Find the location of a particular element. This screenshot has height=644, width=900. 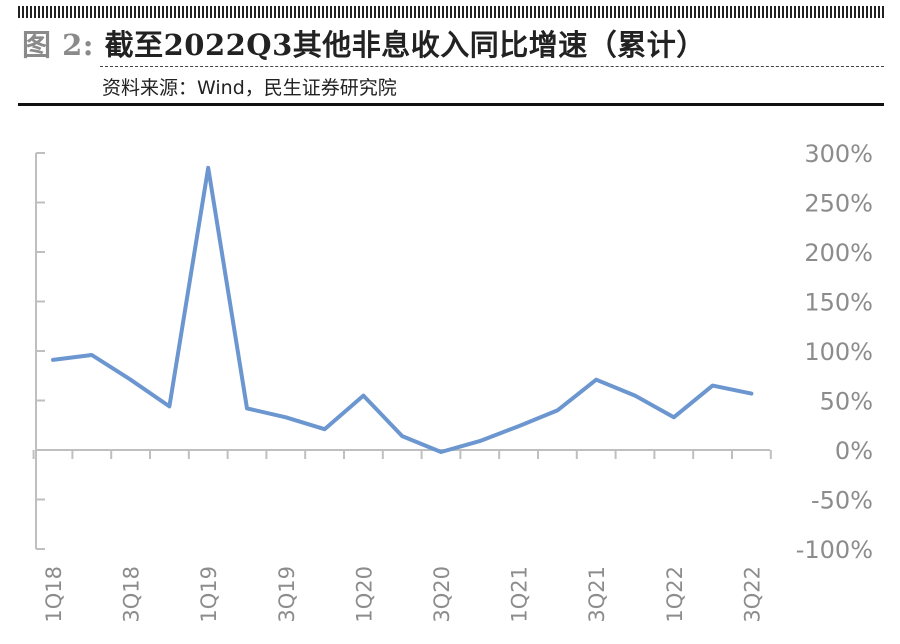

y-tick-label-7: -50% is located at coordinates (842, 501).